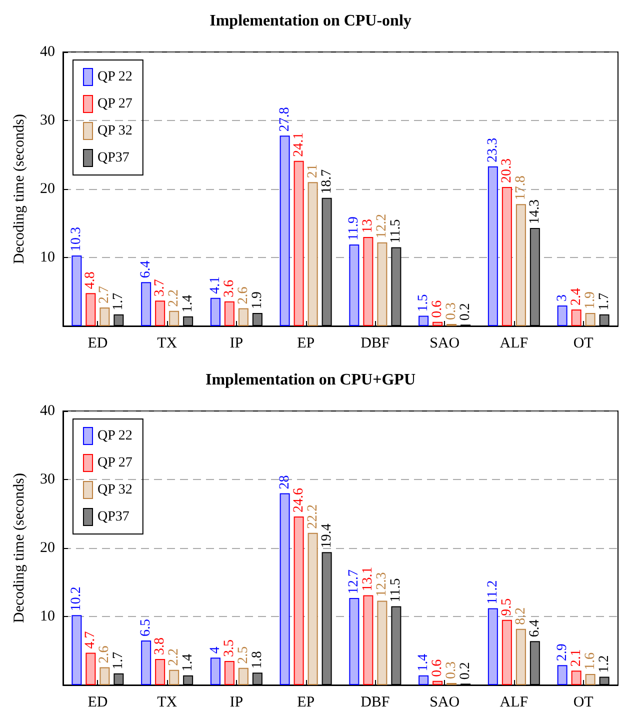 Image resolution: width=621 pixels, height=718 pixels. I want to click on data-label: 1.2, so click(604, 664).